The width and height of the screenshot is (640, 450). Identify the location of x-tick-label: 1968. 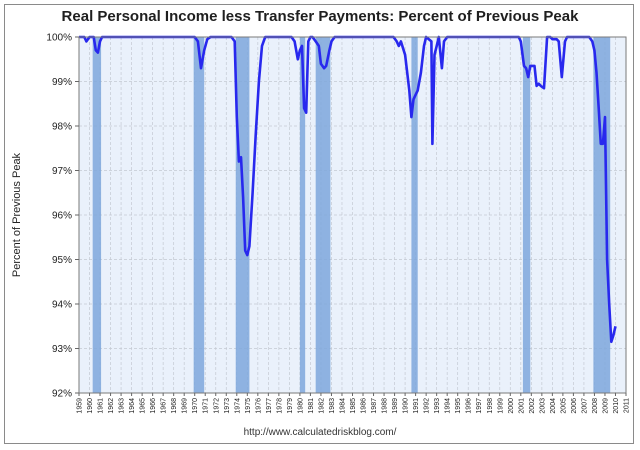
(174, 406).